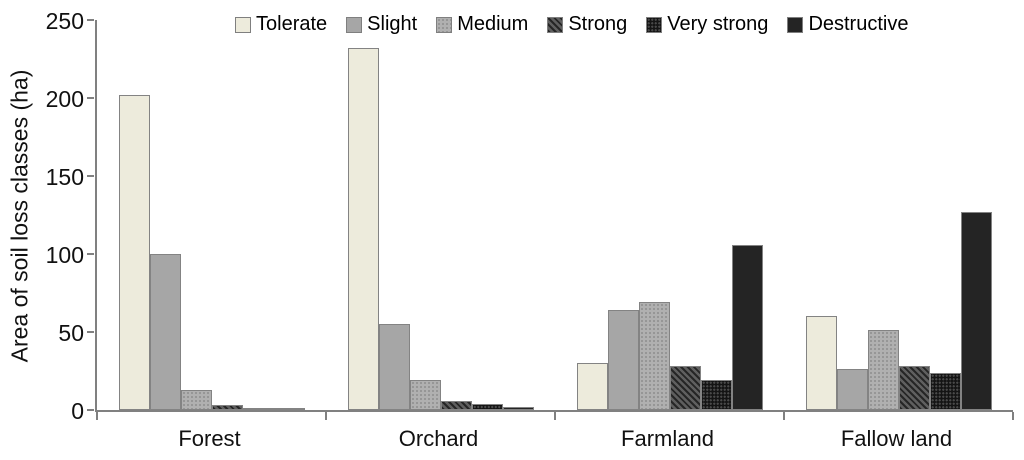  Describe the element at coordinates (77, 411) in the screenshot. I see `y-tick-label-0: 0` at that location.